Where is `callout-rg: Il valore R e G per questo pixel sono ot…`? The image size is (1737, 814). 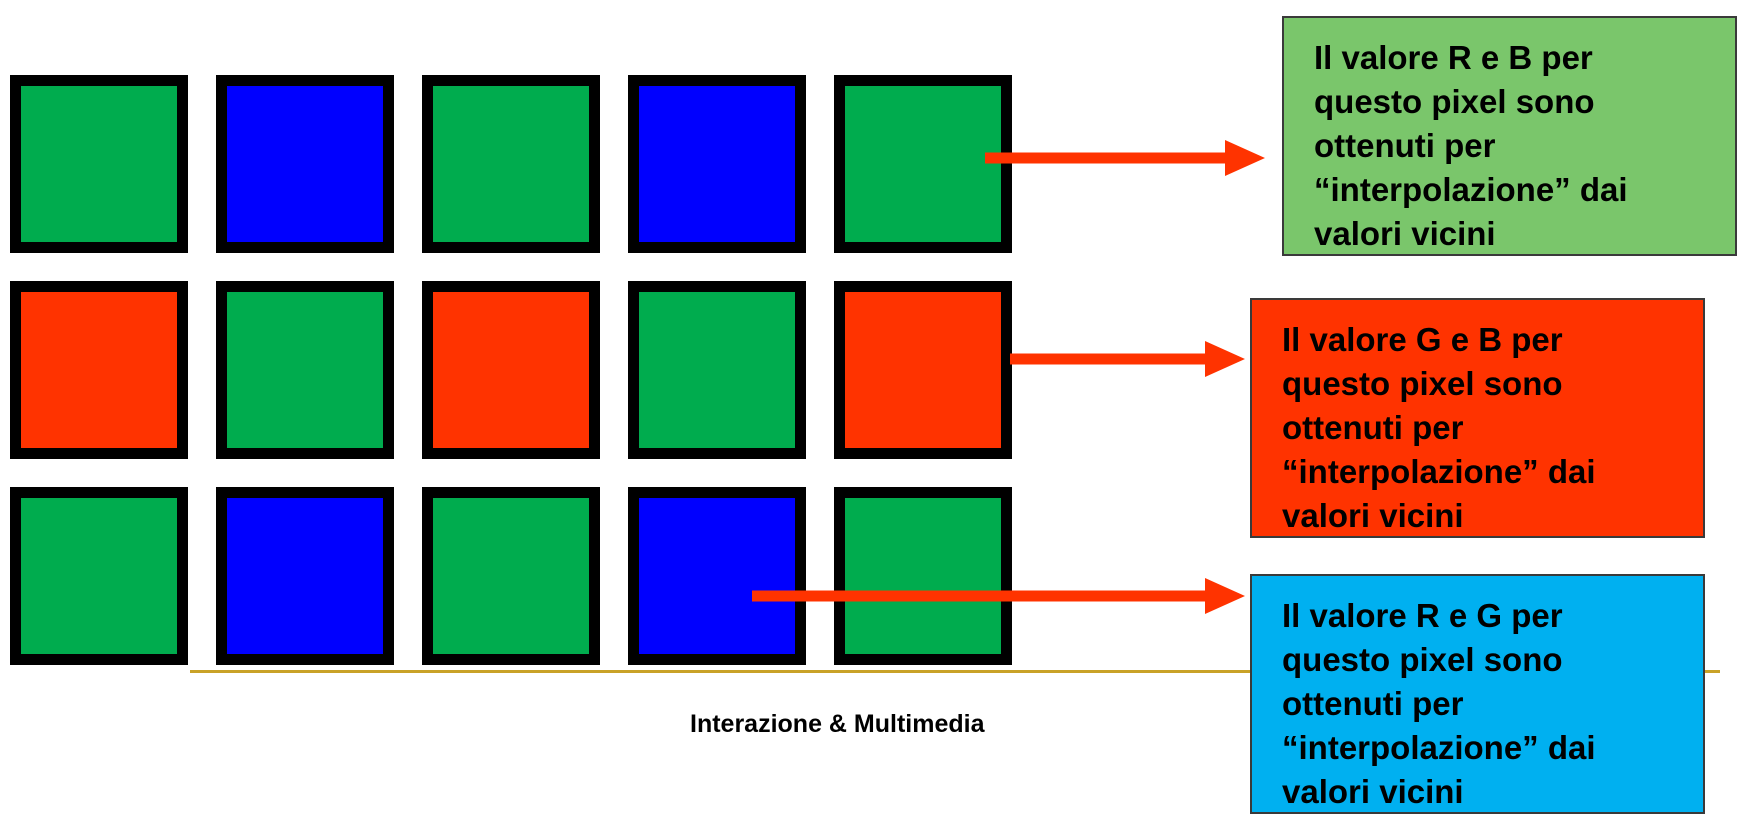
callout-rg: Il valore R e G per questo pixel sono ot… is located at coordinates (1477, 694).